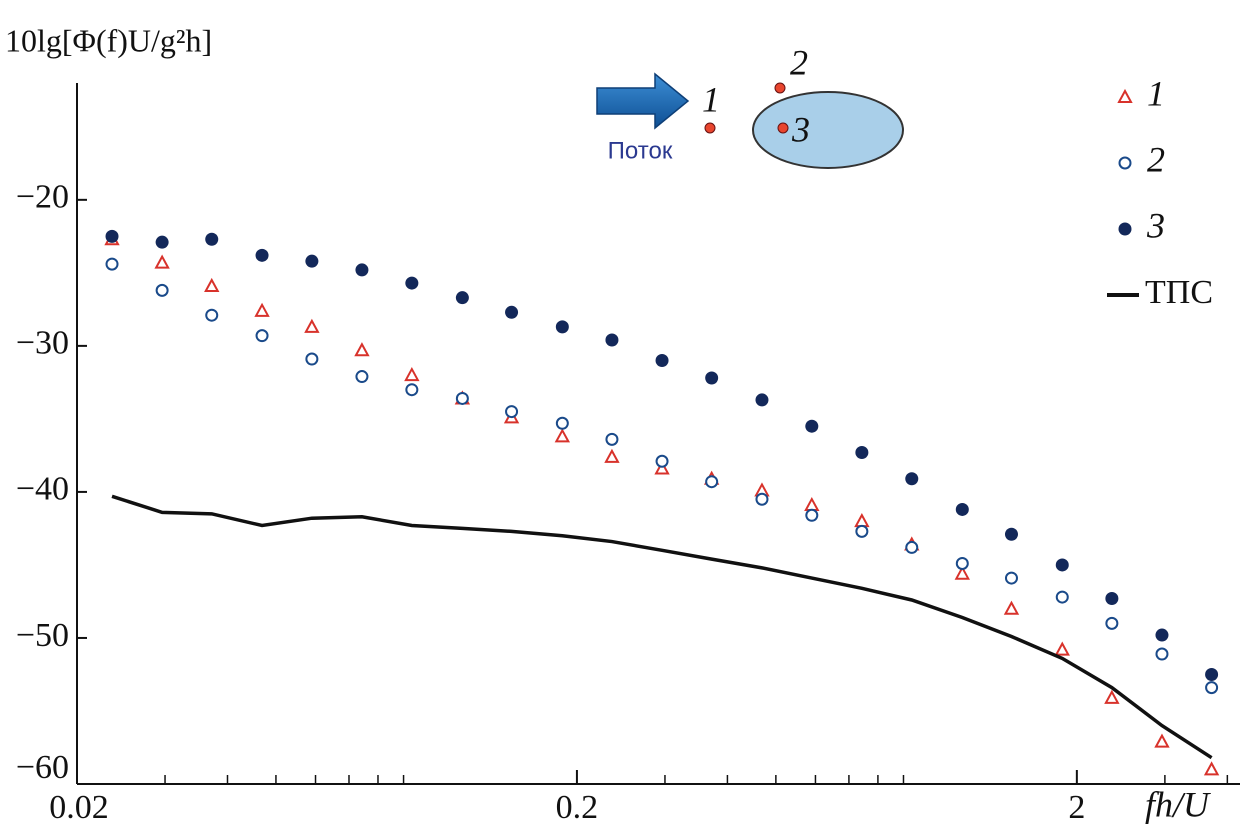 Image resolution: width=1245 pixels, height=835 pixels. I want to click on y-tick-label: −20, so click(42, 197).